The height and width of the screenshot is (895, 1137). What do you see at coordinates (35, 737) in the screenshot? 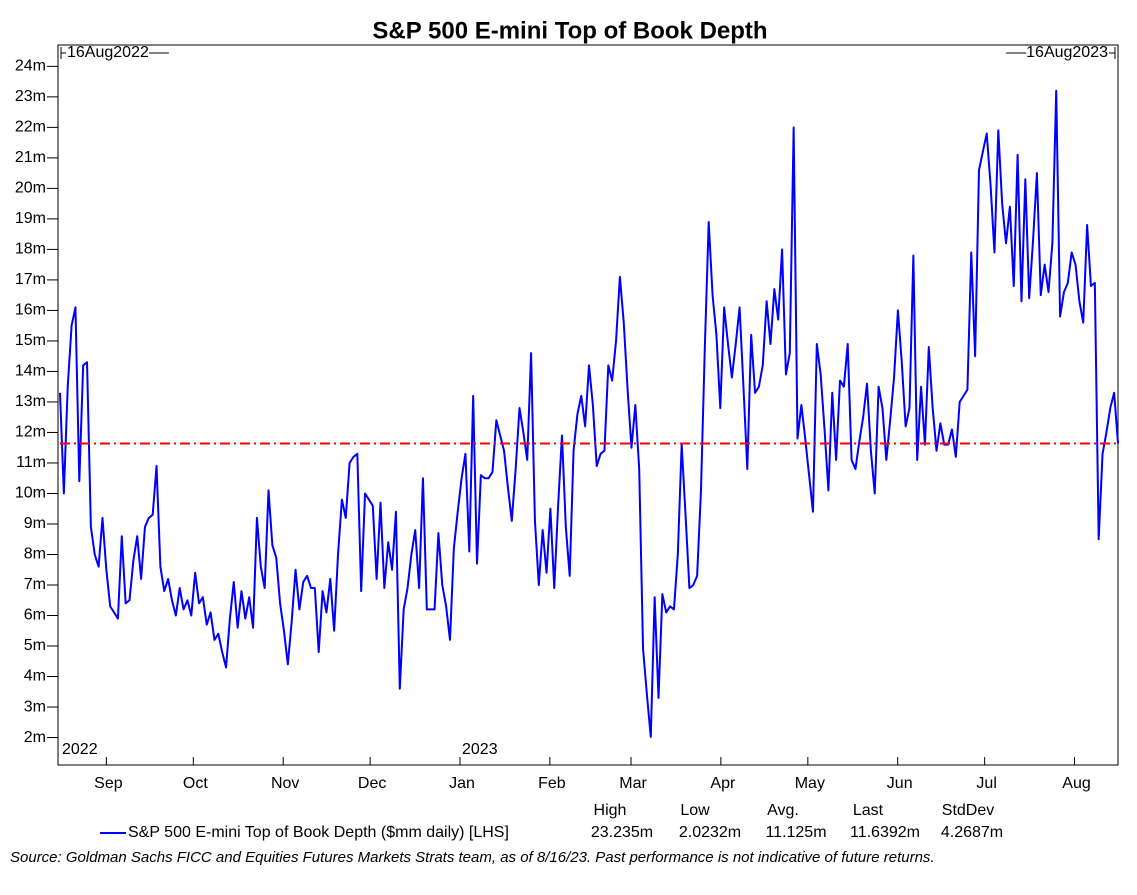
I see `y-tick-label: 2m` at bounding box center [35, 737].